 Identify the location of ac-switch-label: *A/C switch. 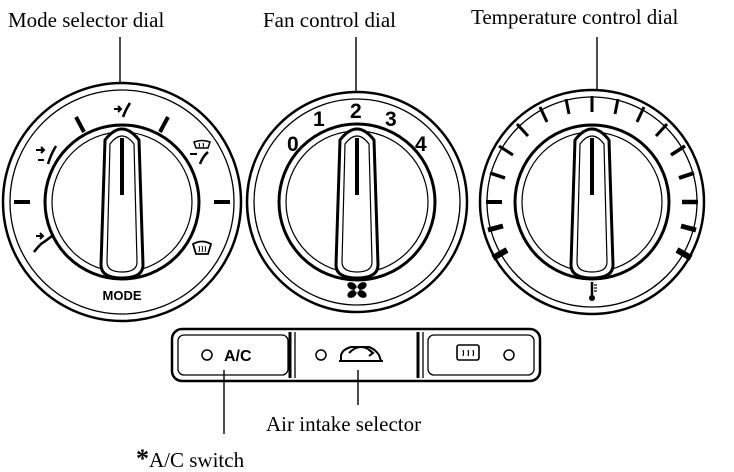
(190, 458).